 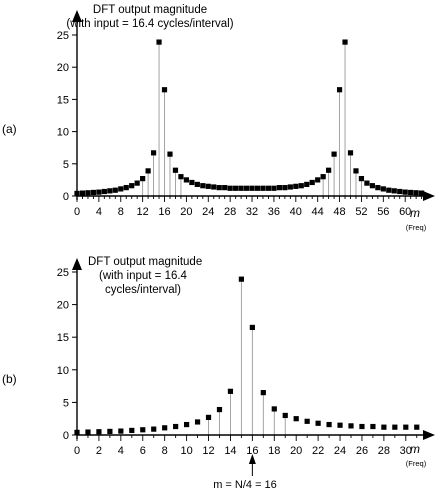 What do you see at coordinates (77, 16) in the screenshot?
I see `y-axis-arrow-a` at bounding box center [77, 16].